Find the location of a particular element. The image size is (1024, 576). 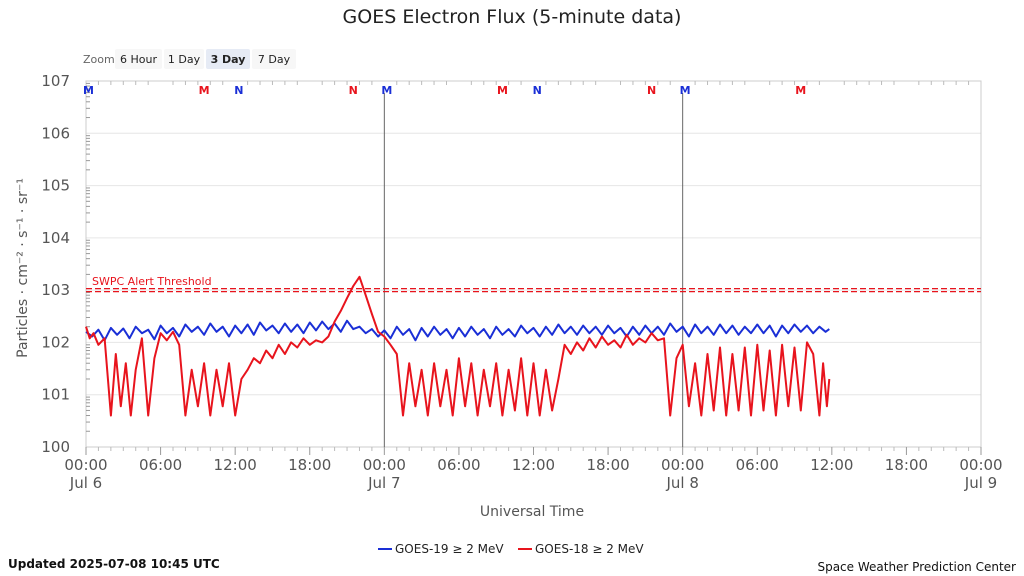

zoom-button-3-day: 3 Day is located at coordinates (228, 59).